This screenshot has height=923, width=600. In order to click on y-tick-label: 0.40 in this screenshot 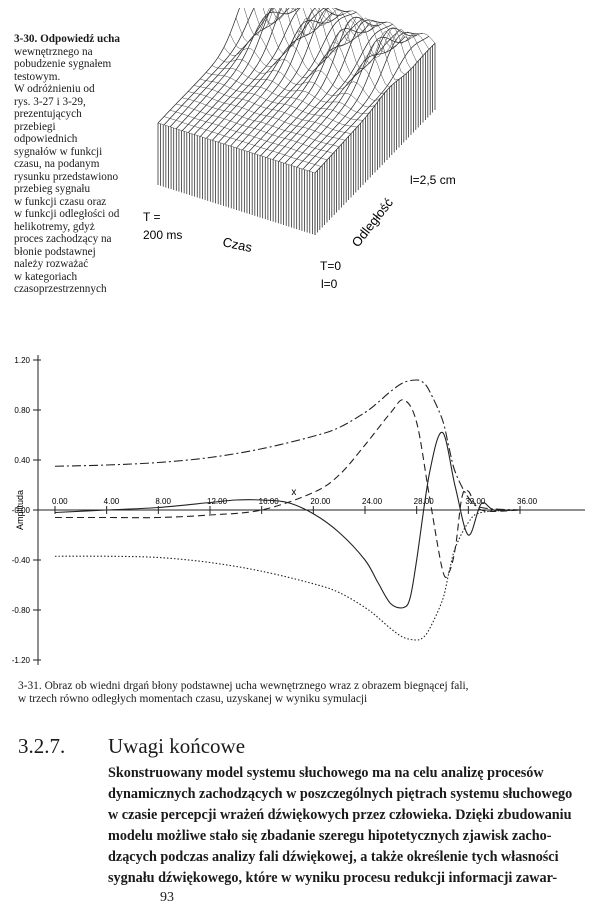, I will do `click(22, 460)`.